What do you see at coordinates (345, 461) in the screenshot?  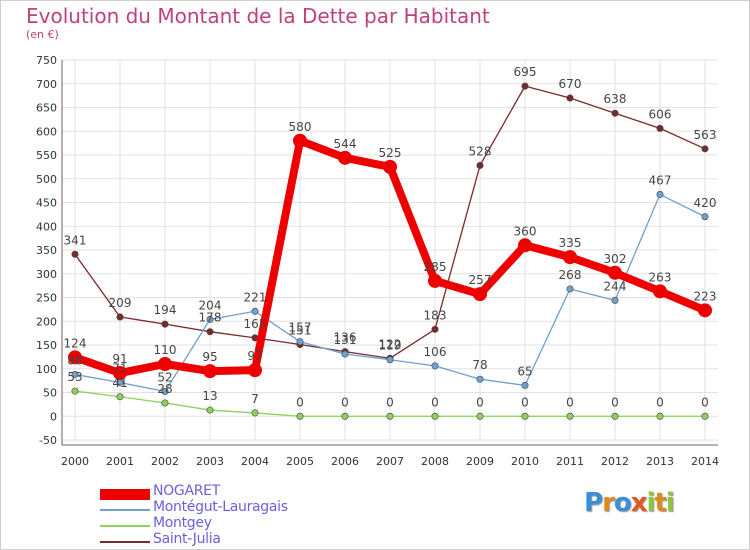 I see `x-tick-label: 2006` at bounding box center [345, 461].